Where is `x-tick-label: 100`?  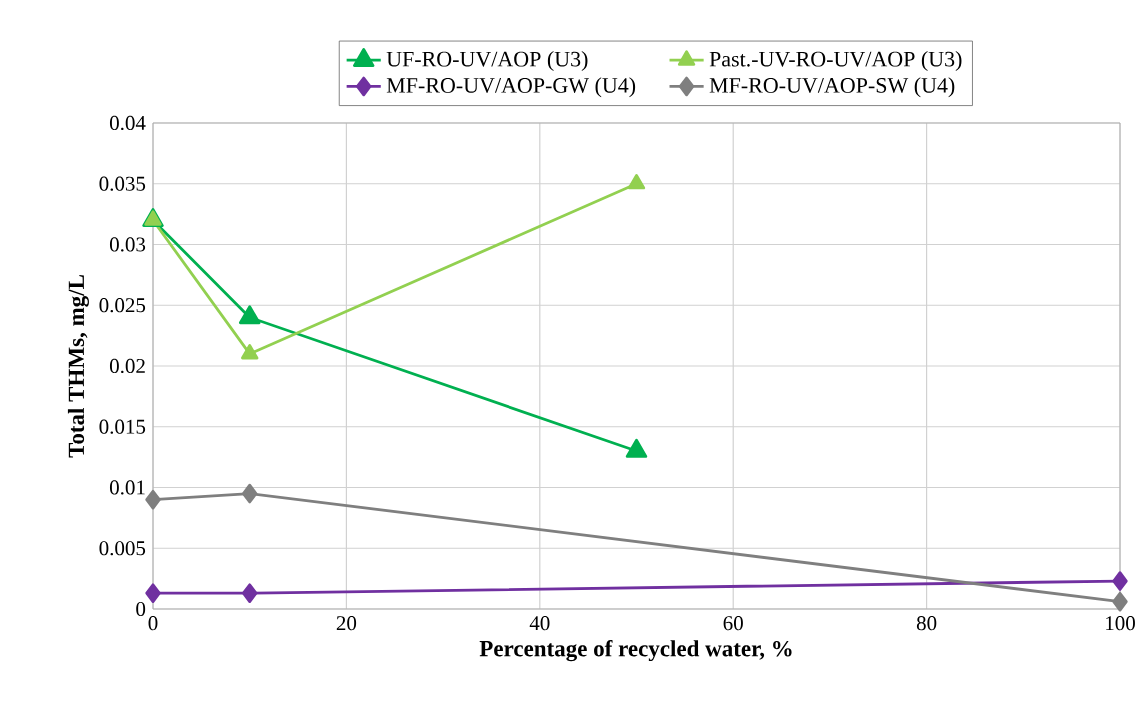 x-tick-label: 100 is located at coordinates (1120, 623).